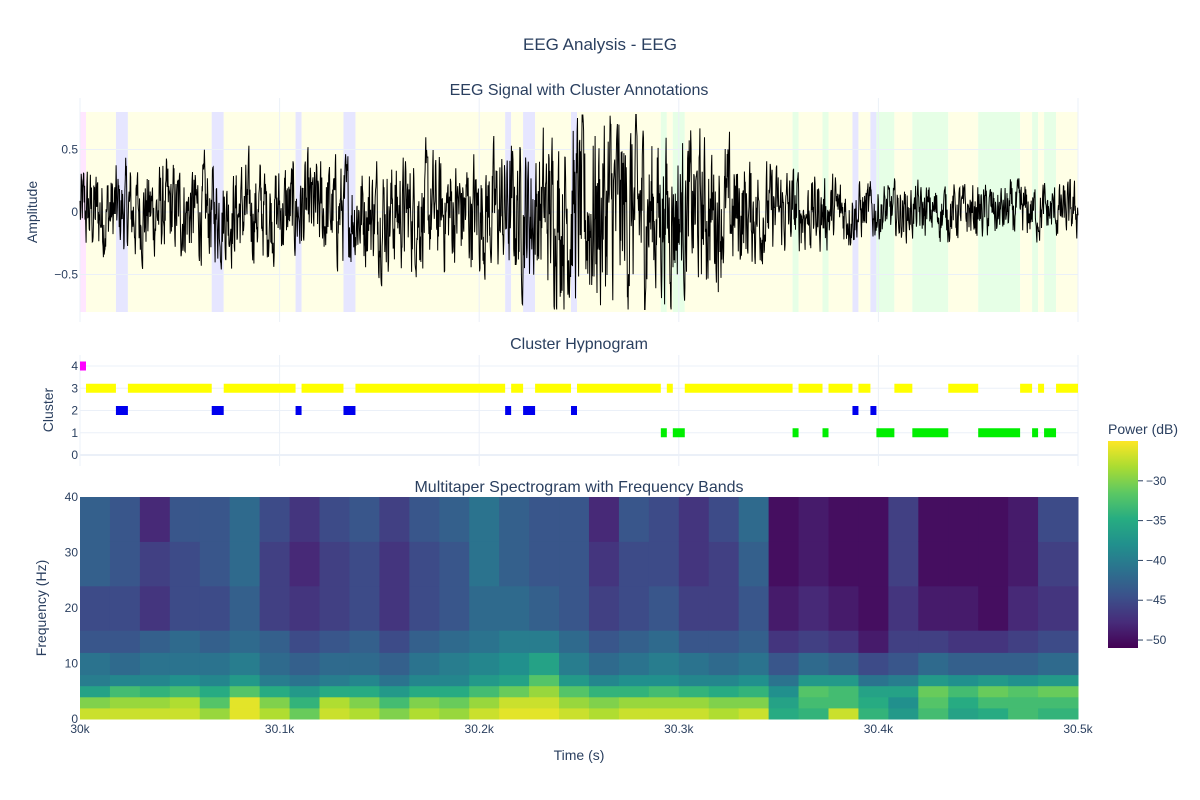 This screenshot has height=800, width=1200. What do you see at coordinates (66, 212) in the screenshot?
I see `eeg-signal-y-ticks: 0.5 0 −0.5` at bounding box center [66, 212].